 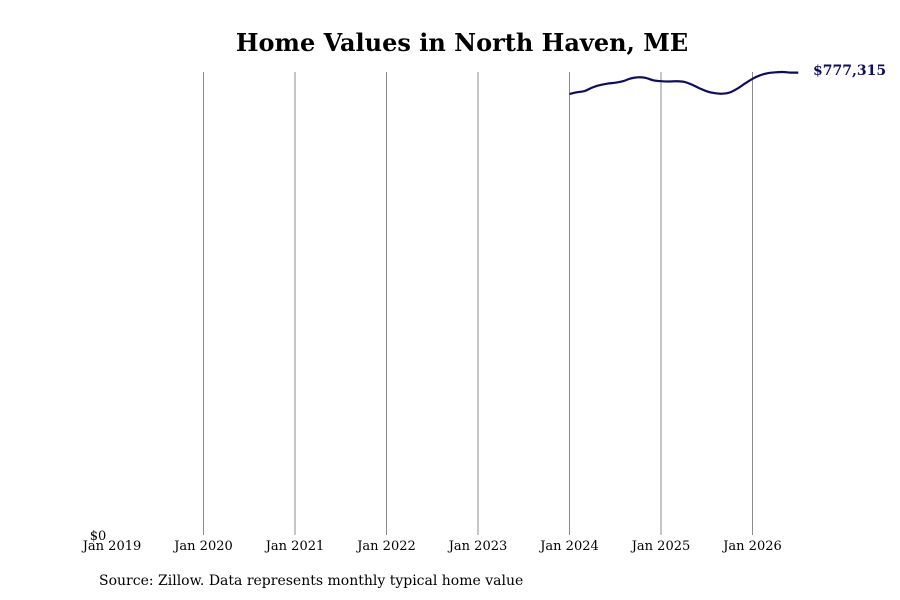 What do you see at coordinates (202, 546) in the screenshot?
I see `x-tick-label: Jan 2020` at bounding box center [202, 546].